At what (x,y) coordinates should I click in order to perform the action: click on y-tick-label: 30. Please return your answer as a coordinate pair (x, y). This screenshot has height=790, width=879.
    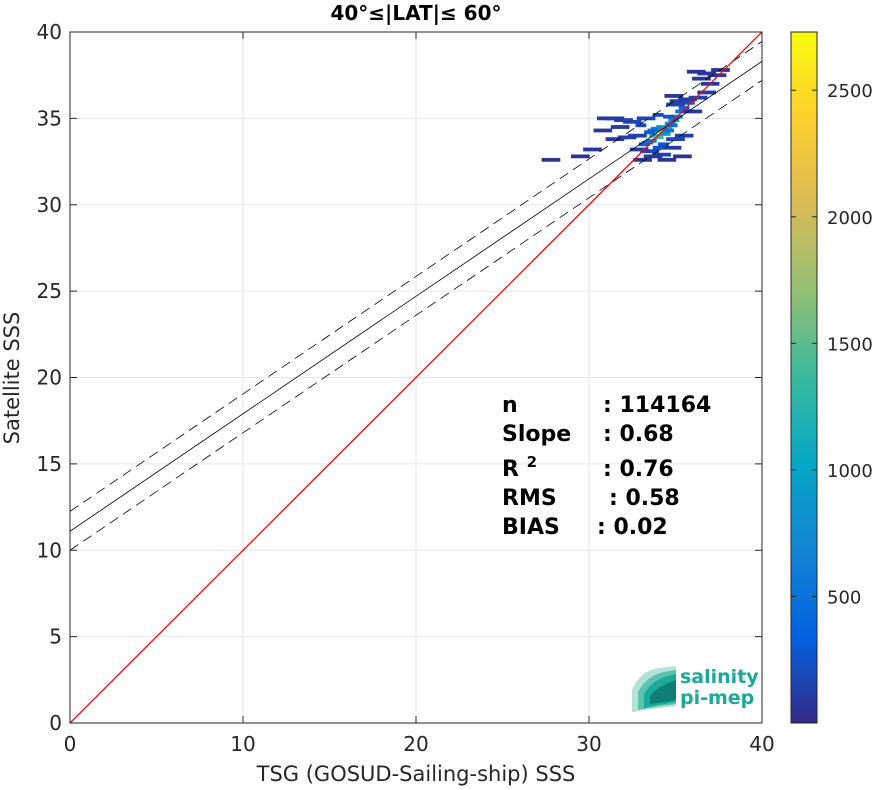
    Looking at the image, I should click on (49, 205).